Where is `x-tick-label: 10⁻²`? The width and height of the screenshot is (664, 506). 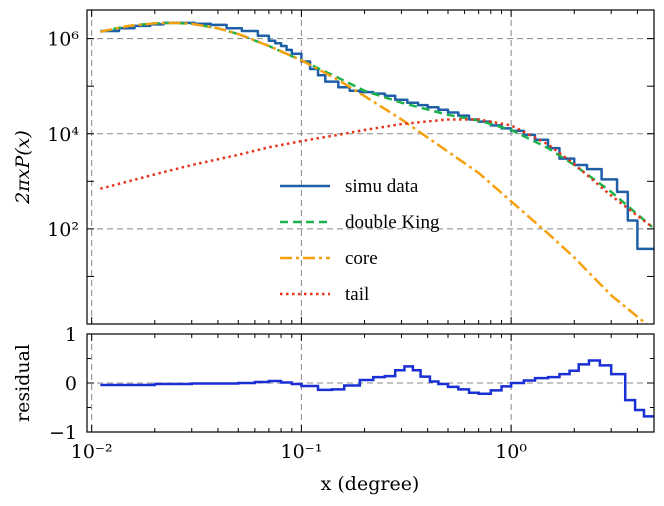 x-tick-label: 10⁻² is located at coordinates (92, 452).